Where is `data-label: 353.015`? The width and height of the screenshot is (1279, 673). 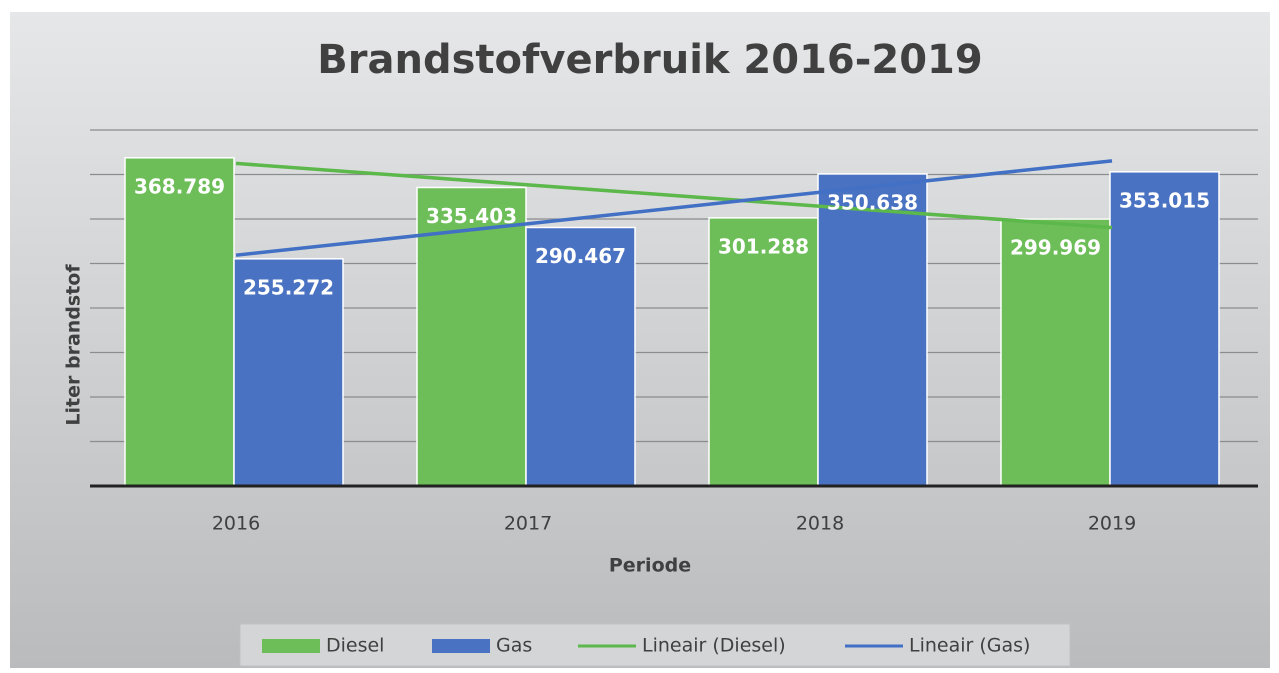 data-label: 353.015 is located at coordinates (1164, 200).